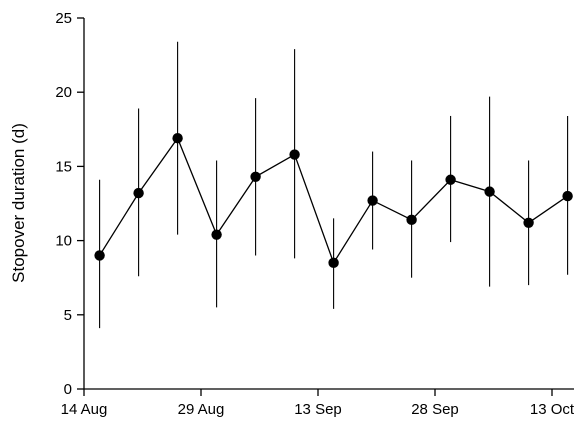 Image resolution: width=578 pixels, height=425 pixels. I want to click on x-tick-label: 13 Oct, so click(552, 409).